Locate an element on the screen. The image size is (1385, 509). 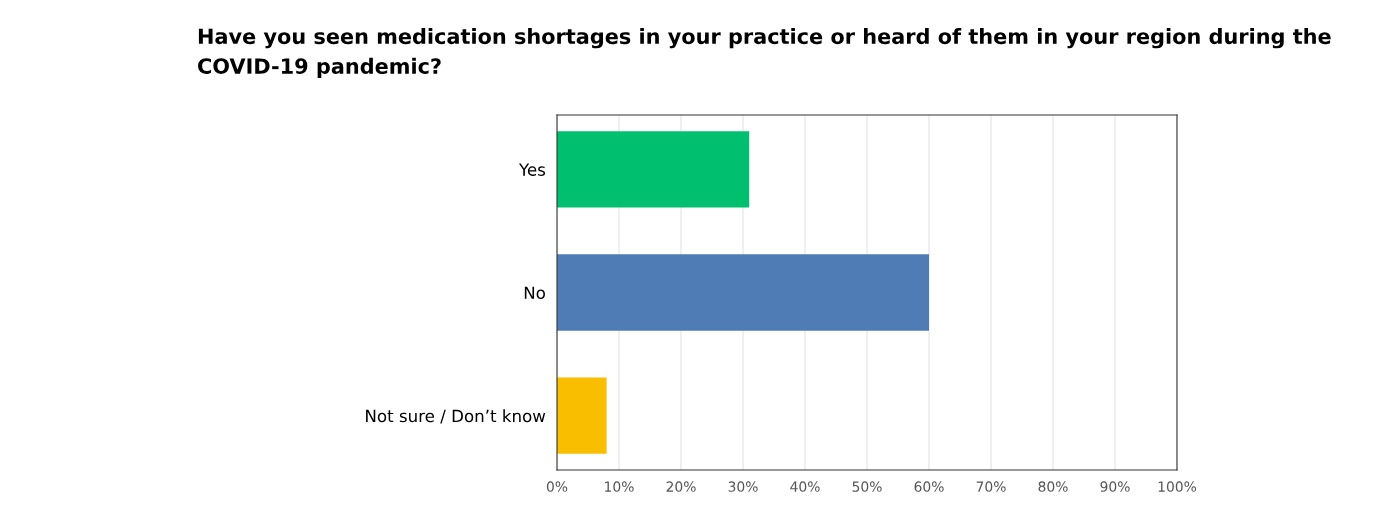
x-tick-label: 10% is located at coordinates (619, 486).